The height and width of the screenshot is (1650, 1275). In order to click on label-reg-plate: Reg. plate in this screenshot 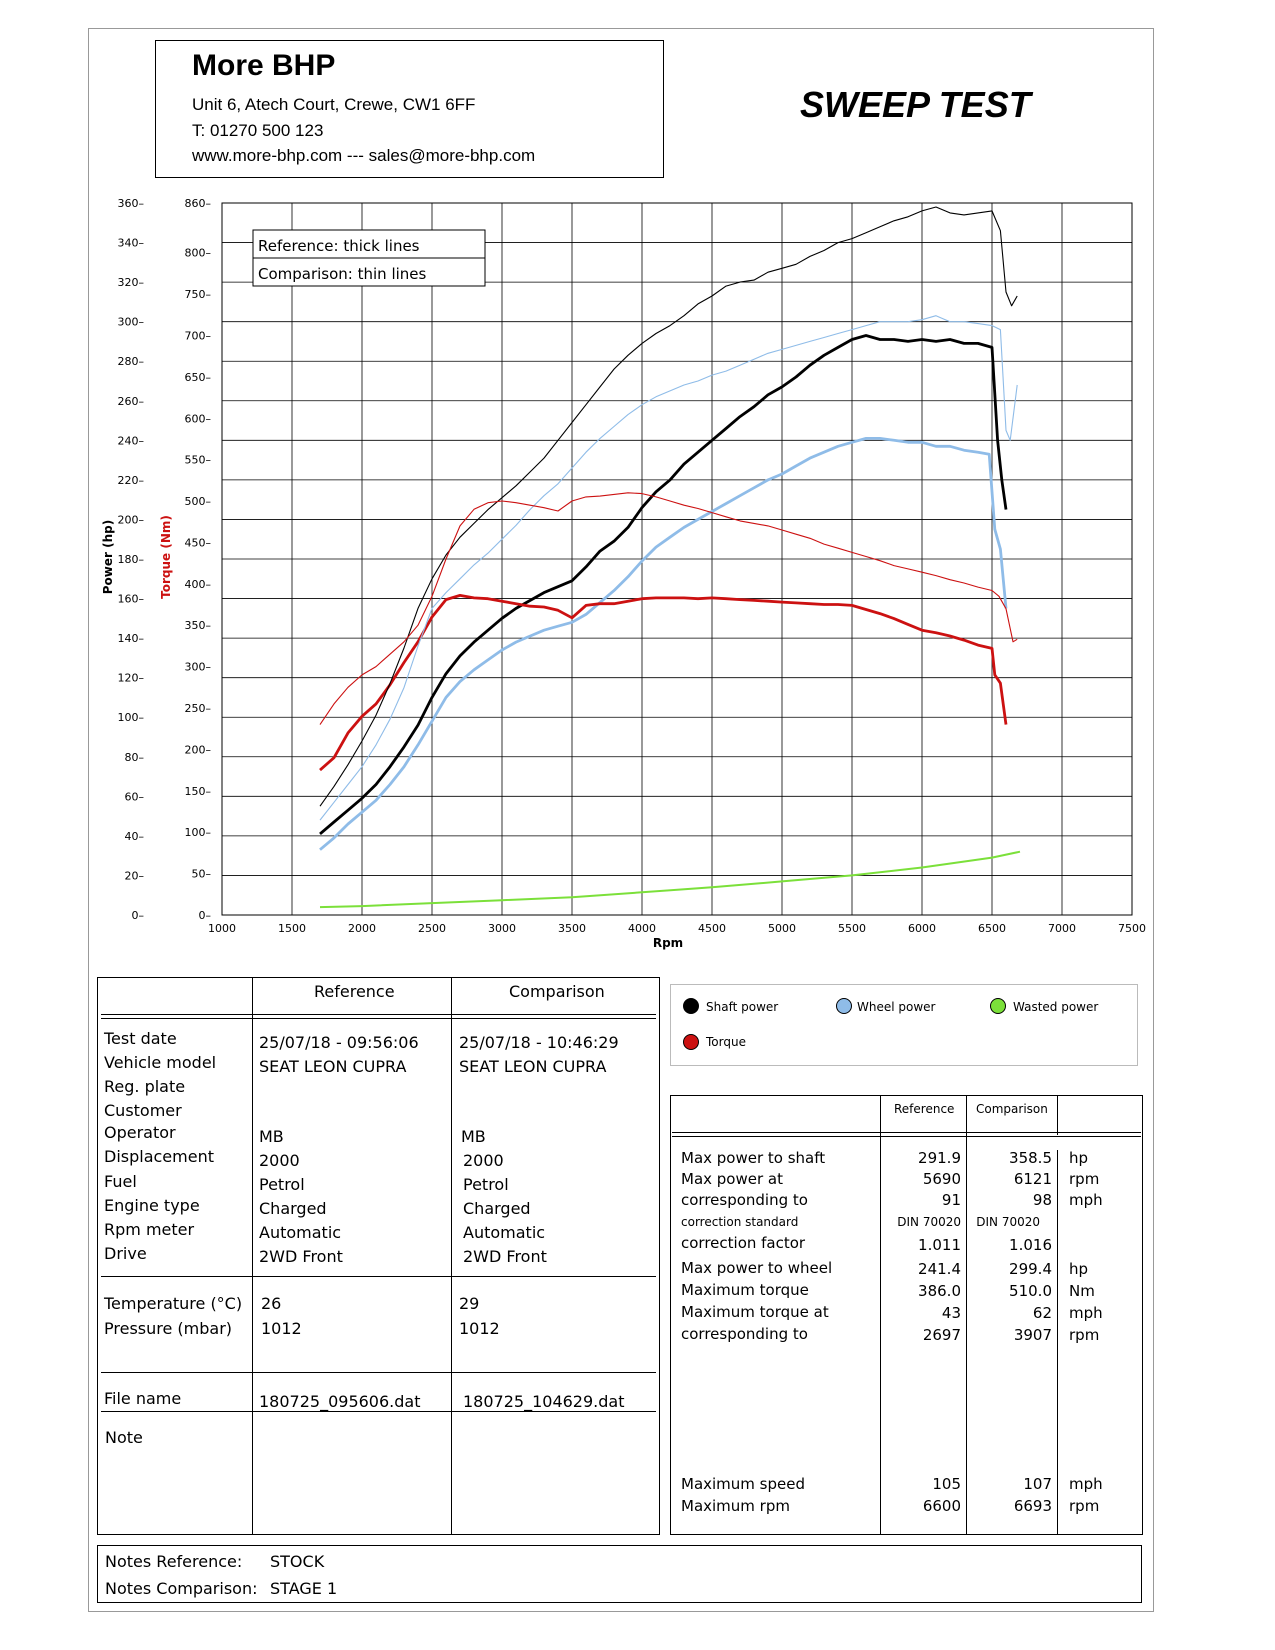, I will do `click(145, 1086)`.